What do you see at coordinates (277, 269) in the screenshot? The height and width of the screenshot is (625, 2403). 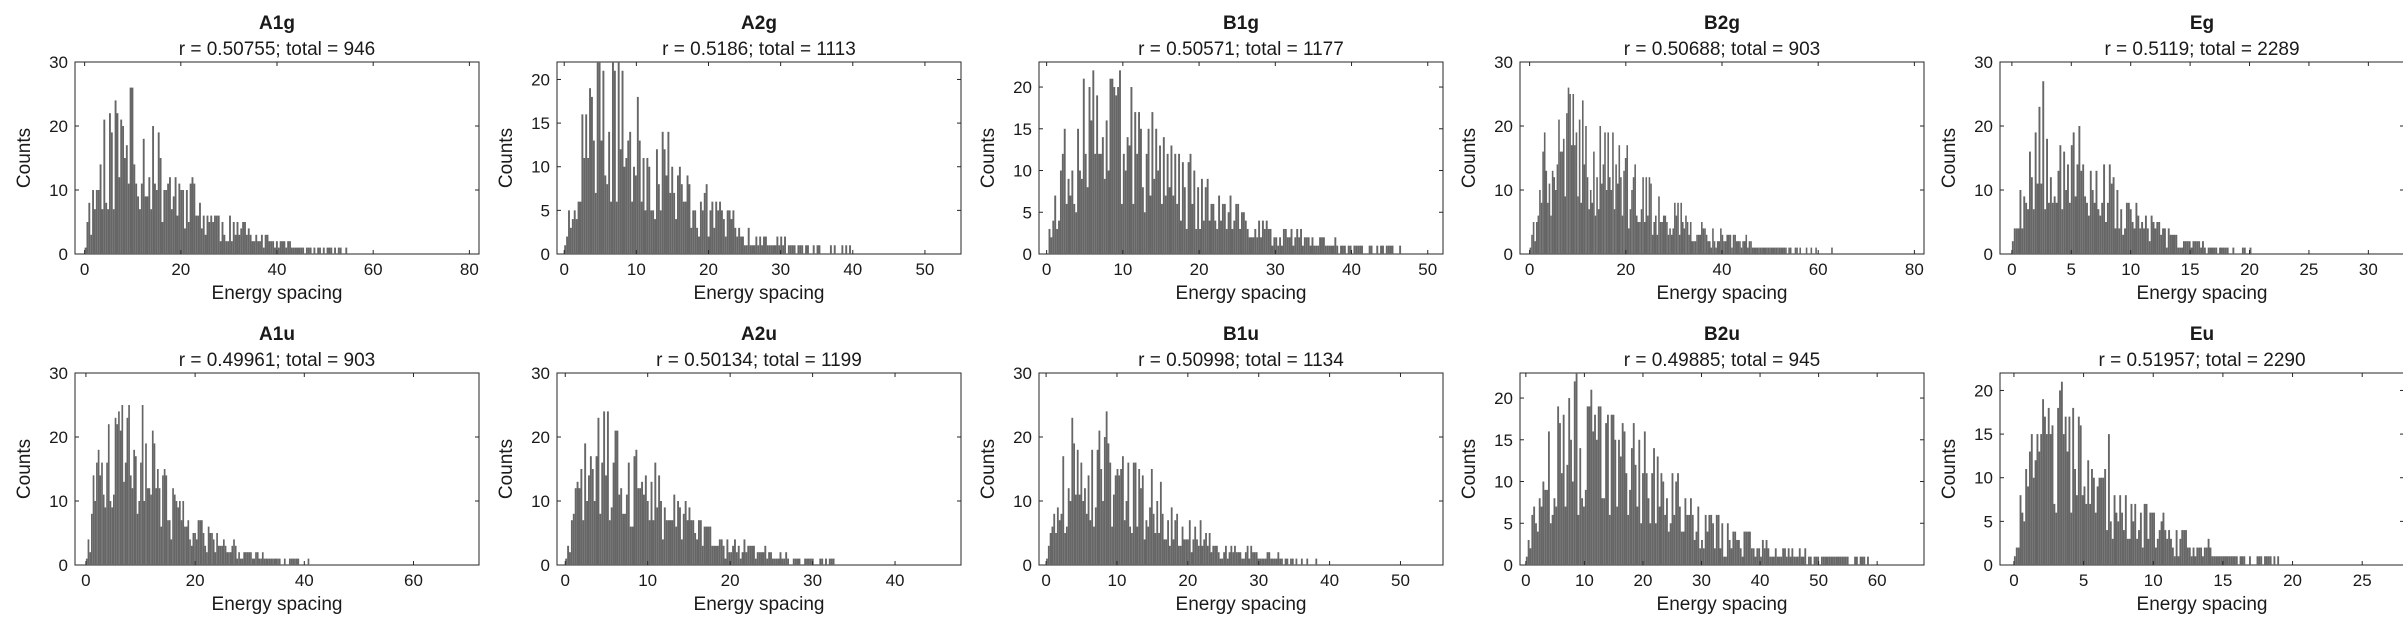 I see `x-tick-label: 40` at bounding box center [277, 269].